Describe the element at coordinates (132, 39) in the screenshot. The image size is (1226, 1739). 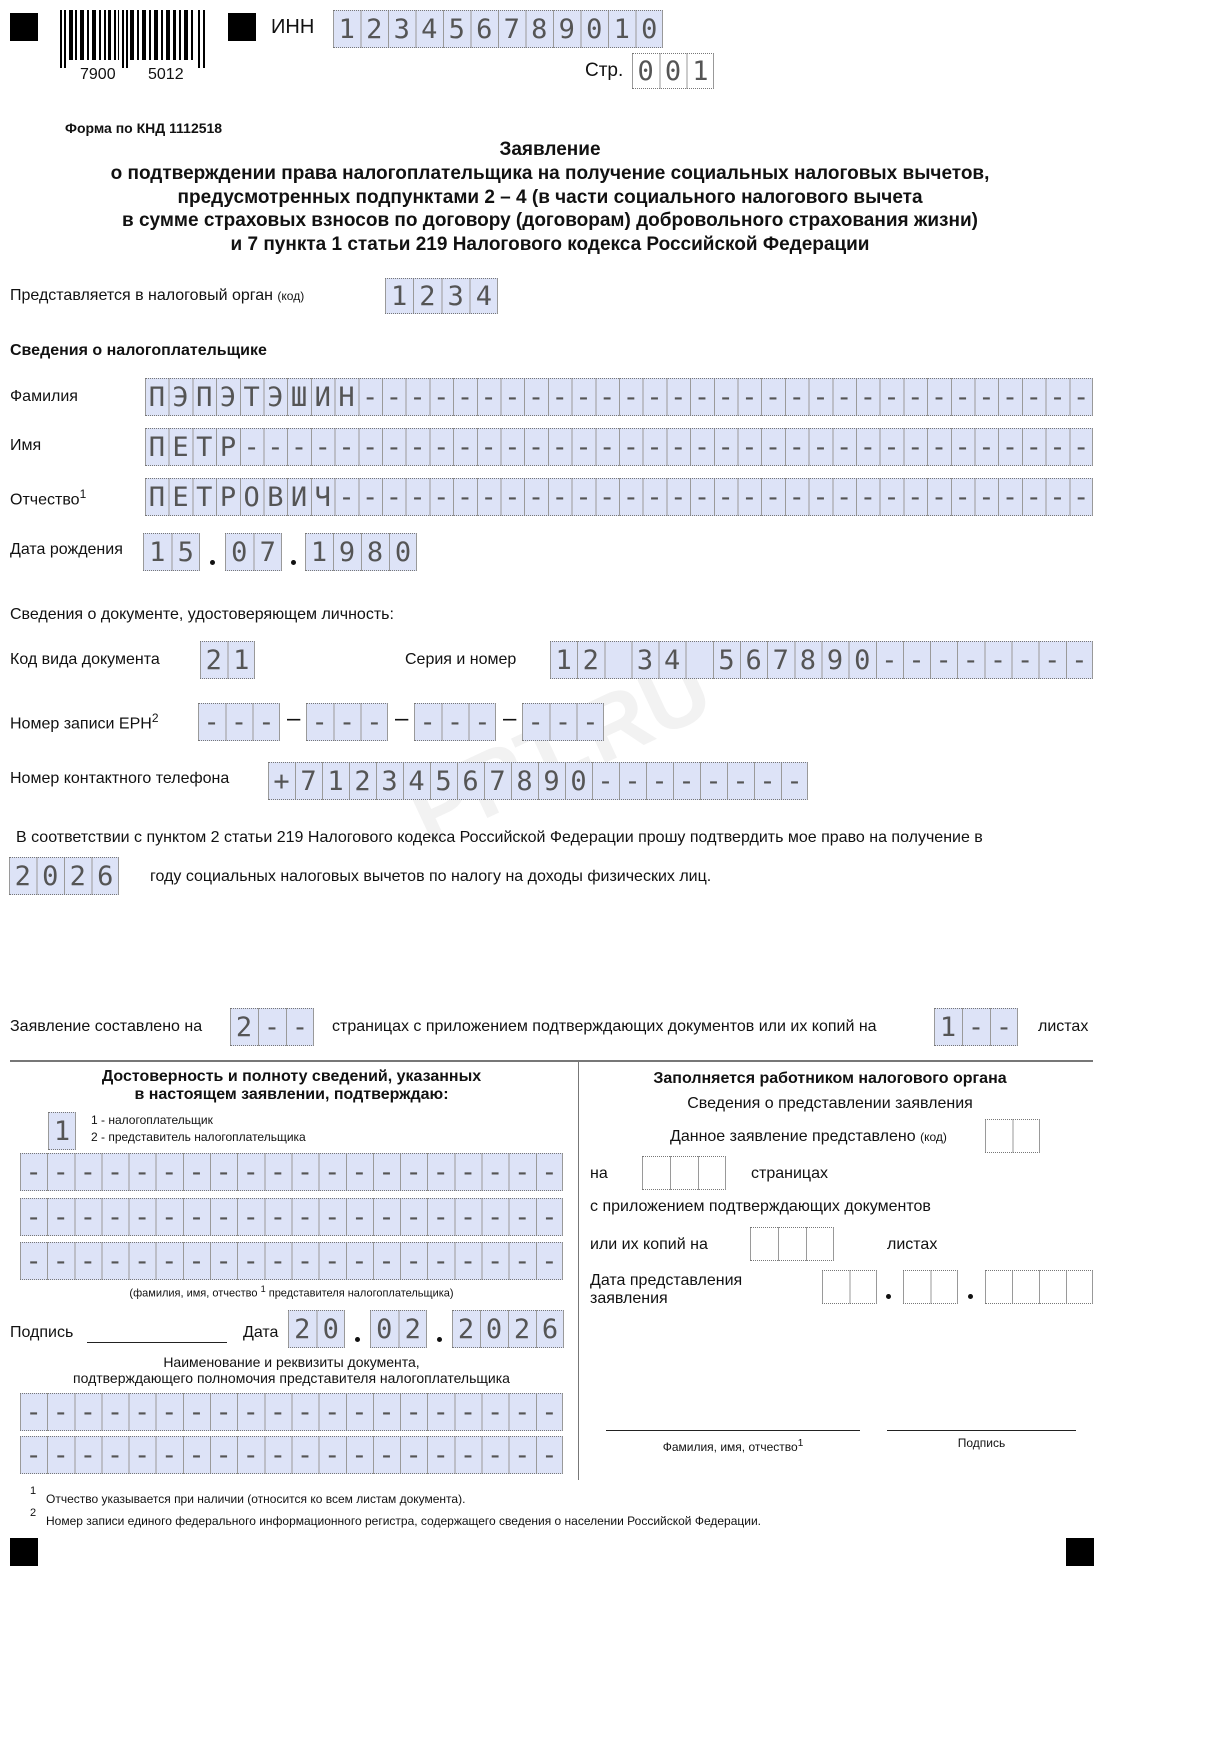
I see `barcode` at that location.